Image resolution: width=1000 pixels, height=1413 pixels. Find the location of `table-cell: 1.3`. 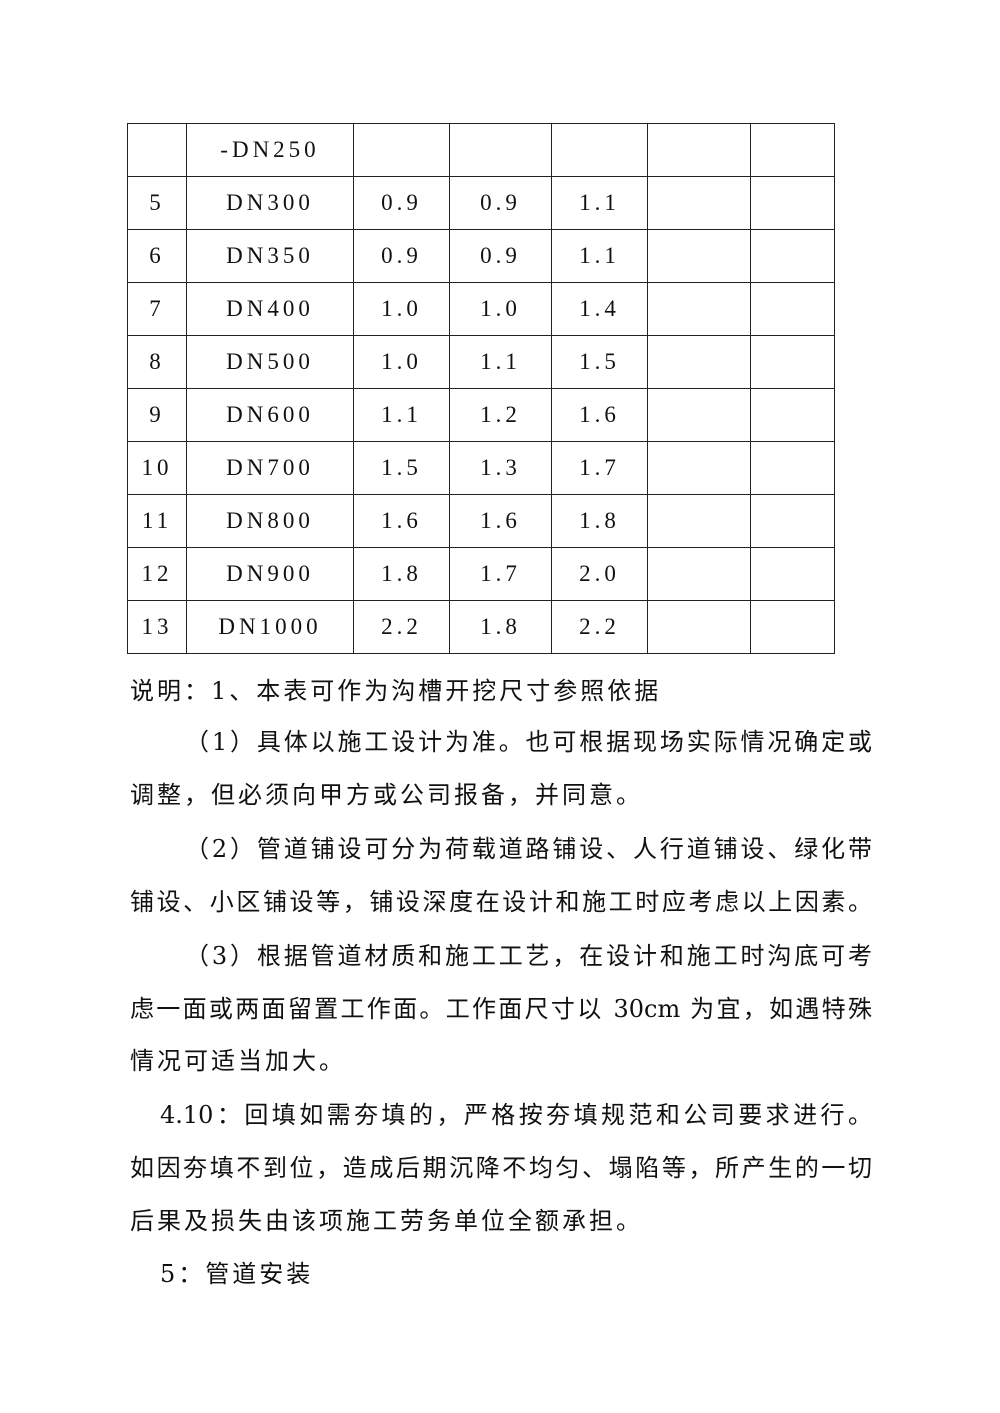

table-cell: 1.3 is located at coordinates (500, 468).